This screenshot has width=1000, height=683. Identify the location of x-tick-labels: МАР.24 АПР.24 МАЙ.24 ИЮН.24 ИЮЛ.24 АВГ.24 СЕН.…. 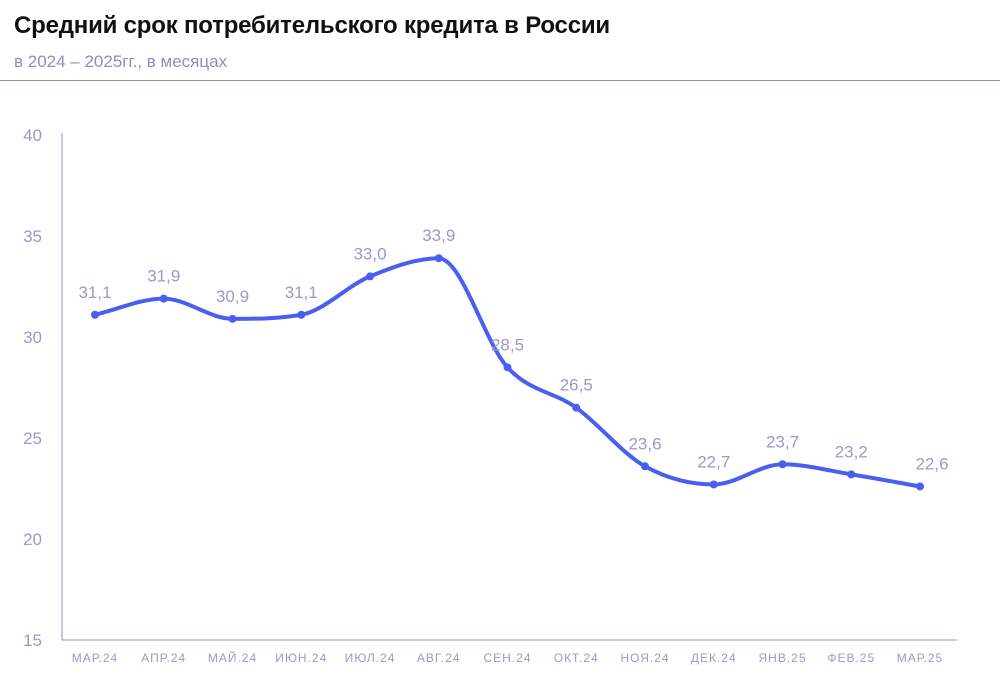
(507, 657).